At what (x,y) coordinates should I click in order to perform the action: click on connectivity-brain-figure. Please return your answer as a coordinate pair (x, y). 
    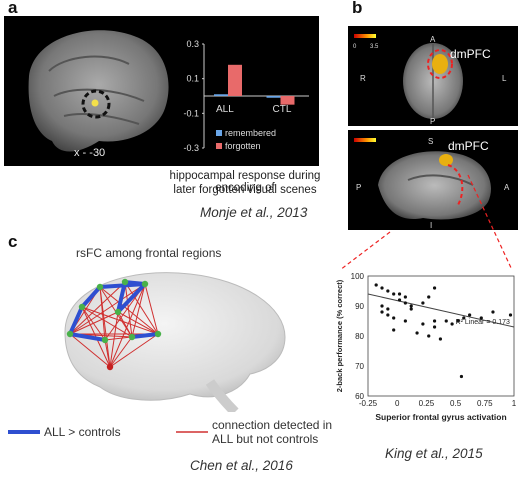
    Looking at the image, I should click on (175, 342).